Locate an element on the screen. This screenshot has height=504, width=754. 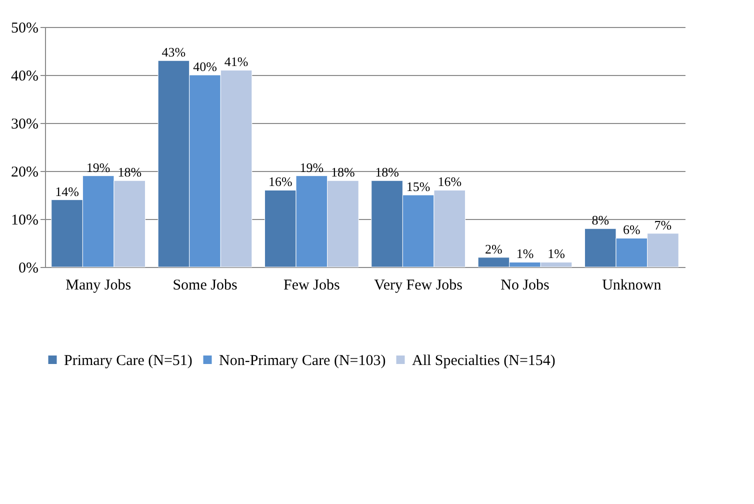
data-label: 40% is located at coordinates (205, 66).